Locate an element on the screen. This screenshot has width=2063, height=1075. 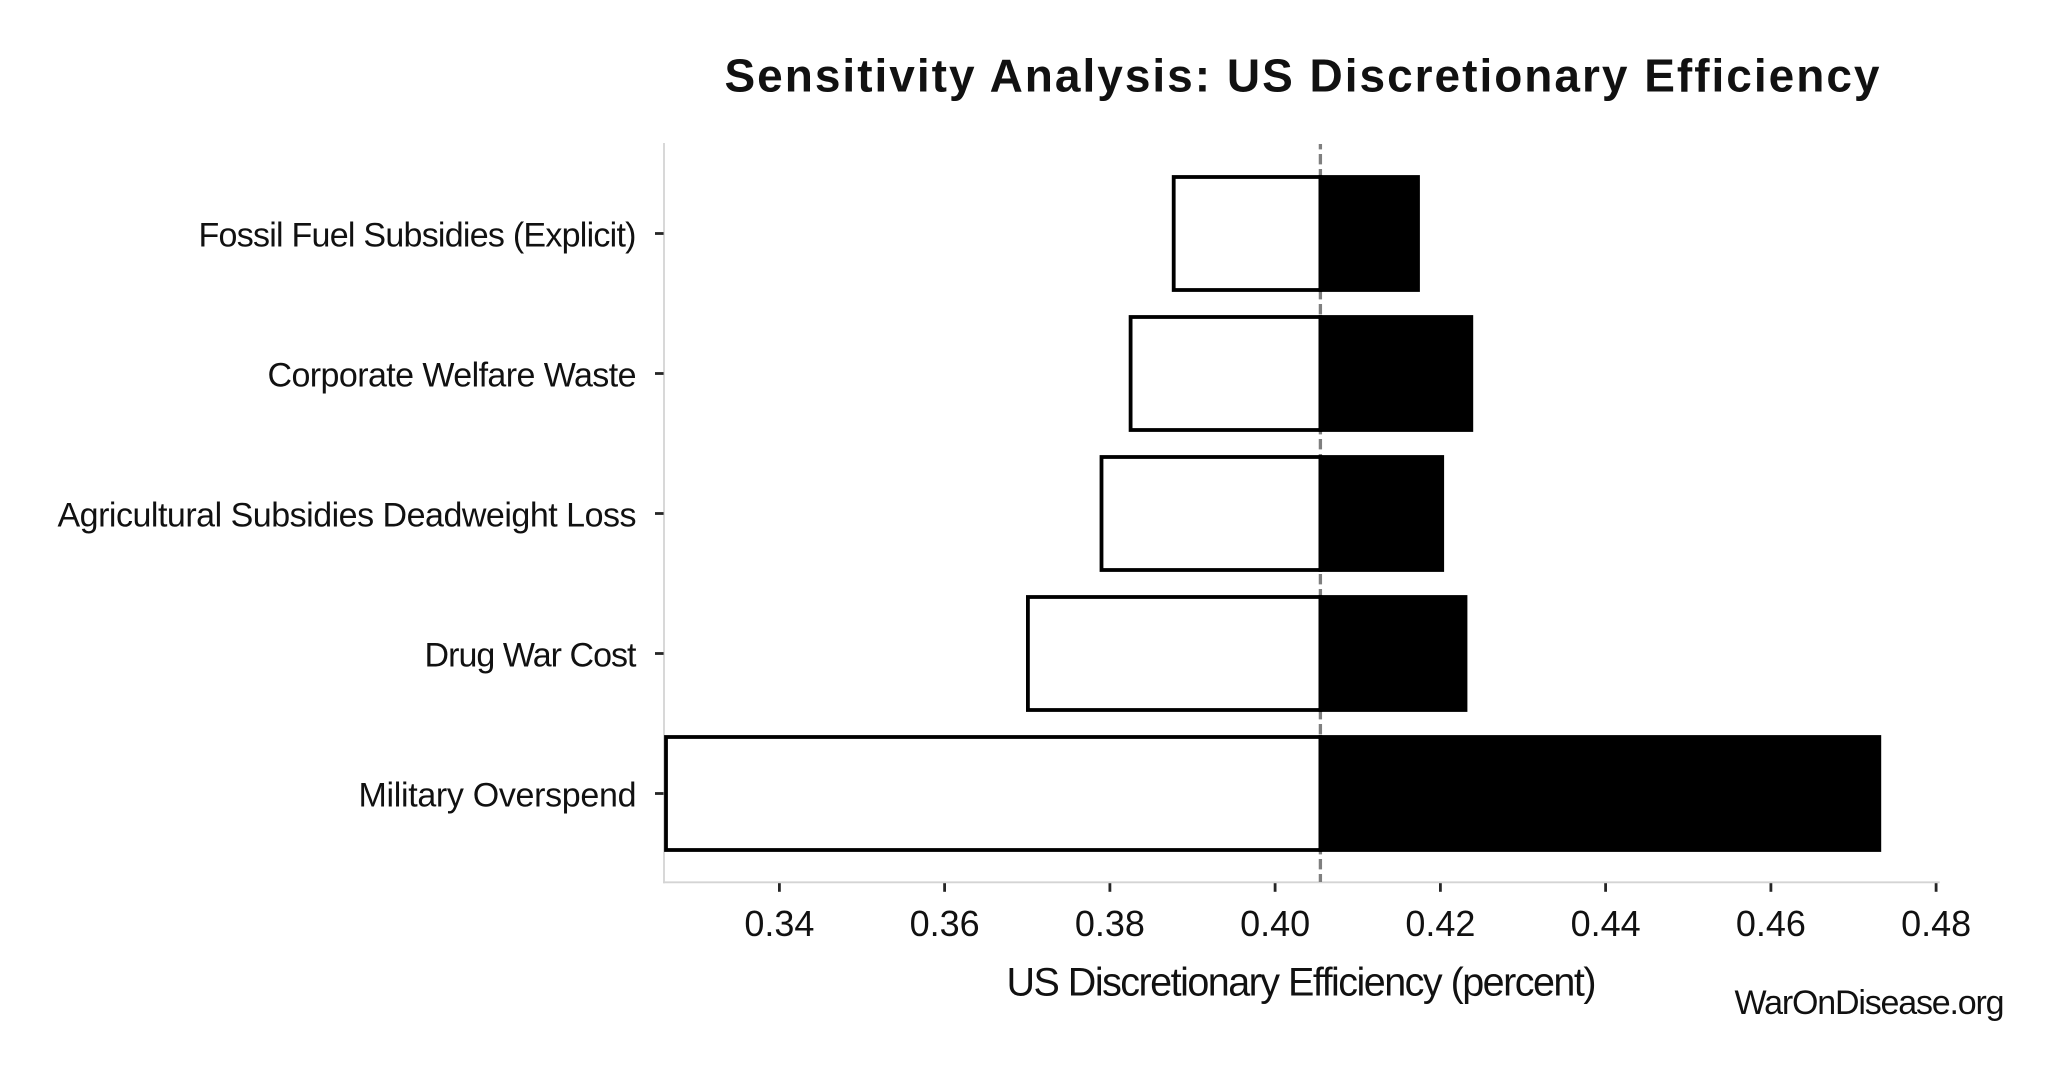
svg-text:Fossil Fuel Subsidies (Explici: Fossil Fuel Subsidies (Explicit) is located at coordinates (418, 236).